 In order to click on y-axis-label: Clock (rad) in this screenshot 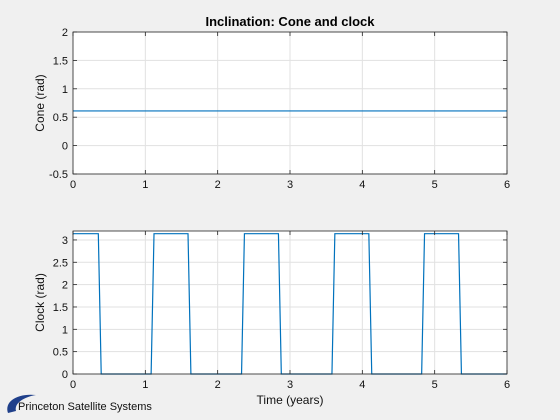, I will do `click(40, 302)`.